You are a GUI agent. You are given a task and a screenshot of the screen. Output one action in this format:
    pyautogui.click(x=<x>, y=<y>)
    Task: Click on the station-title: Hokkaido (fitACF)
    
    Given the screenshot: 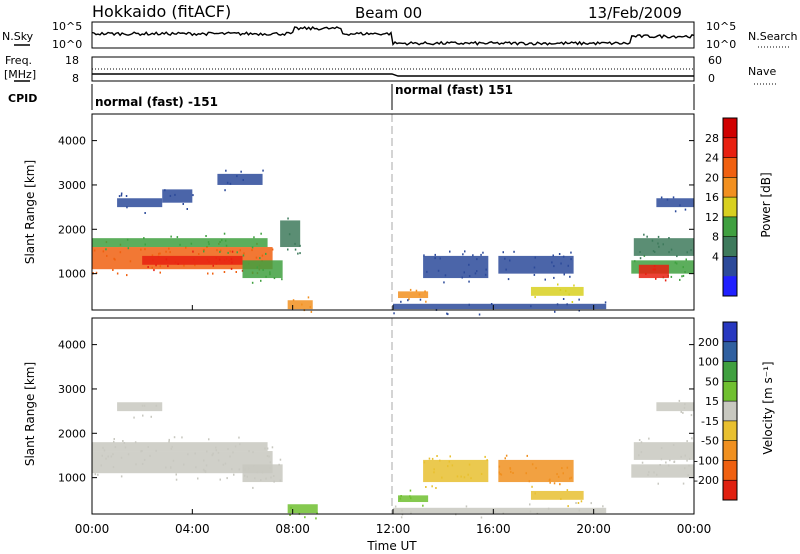 What is the action you would take?
    pyautogui.click(x=161, y=11)
    